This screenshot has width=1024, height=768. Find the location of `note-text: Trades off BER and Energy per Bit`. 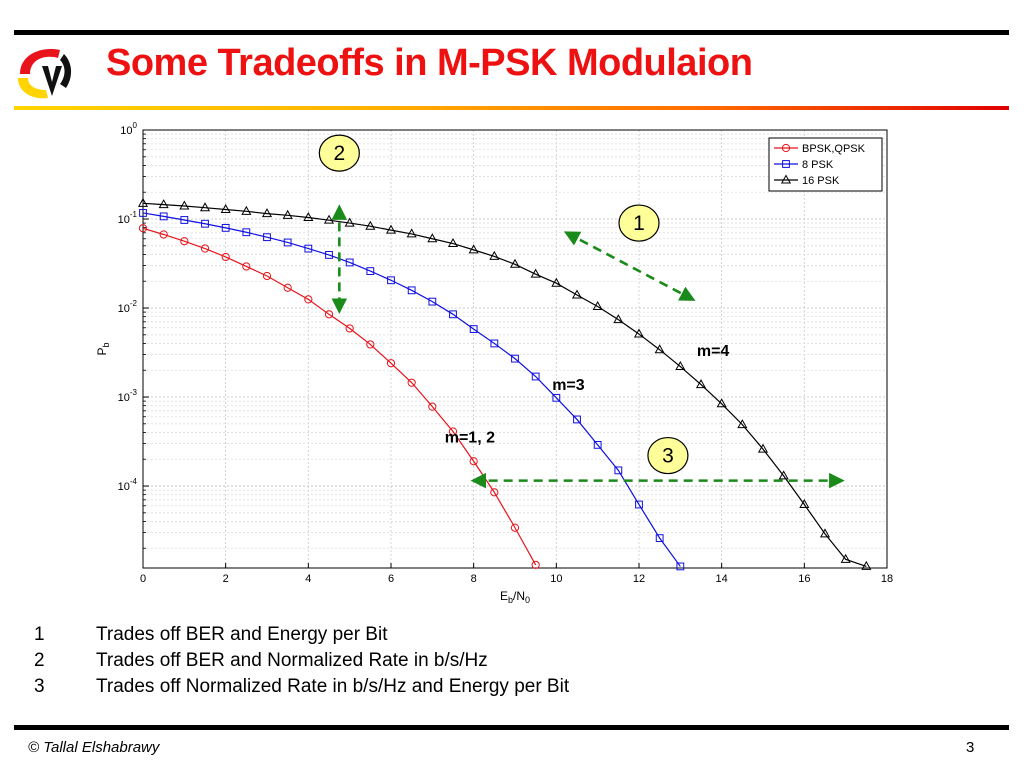

note-text: Trades off BER and Energy per Bit is located at coordinates (242, 634).